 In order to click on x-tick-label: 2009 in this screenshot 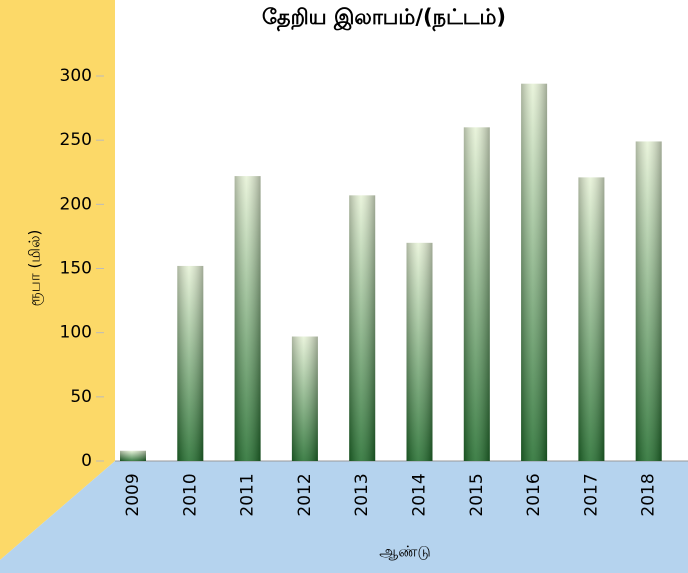, I will do `click(133, 494)`.